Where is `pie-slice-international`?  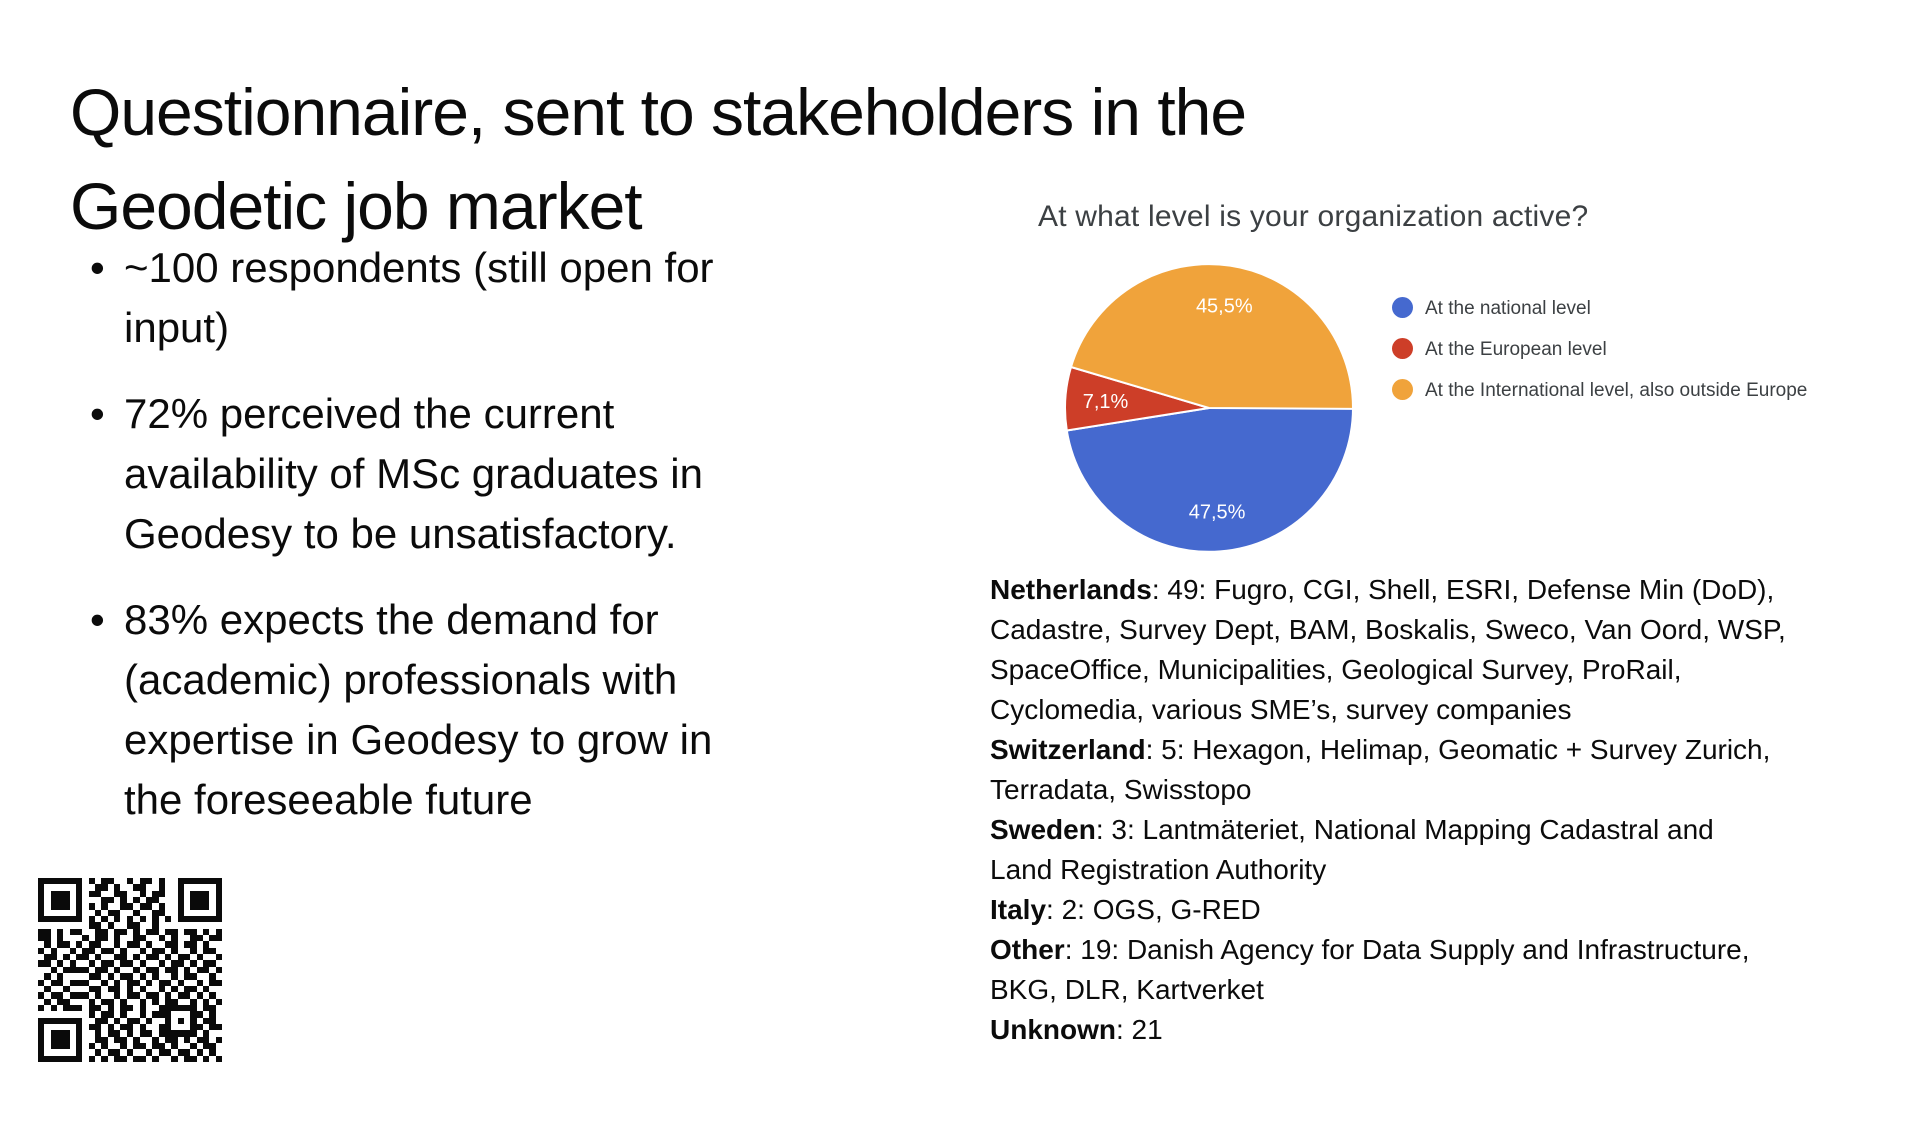
pie-slice-international is located at coordinates (1212, 336).